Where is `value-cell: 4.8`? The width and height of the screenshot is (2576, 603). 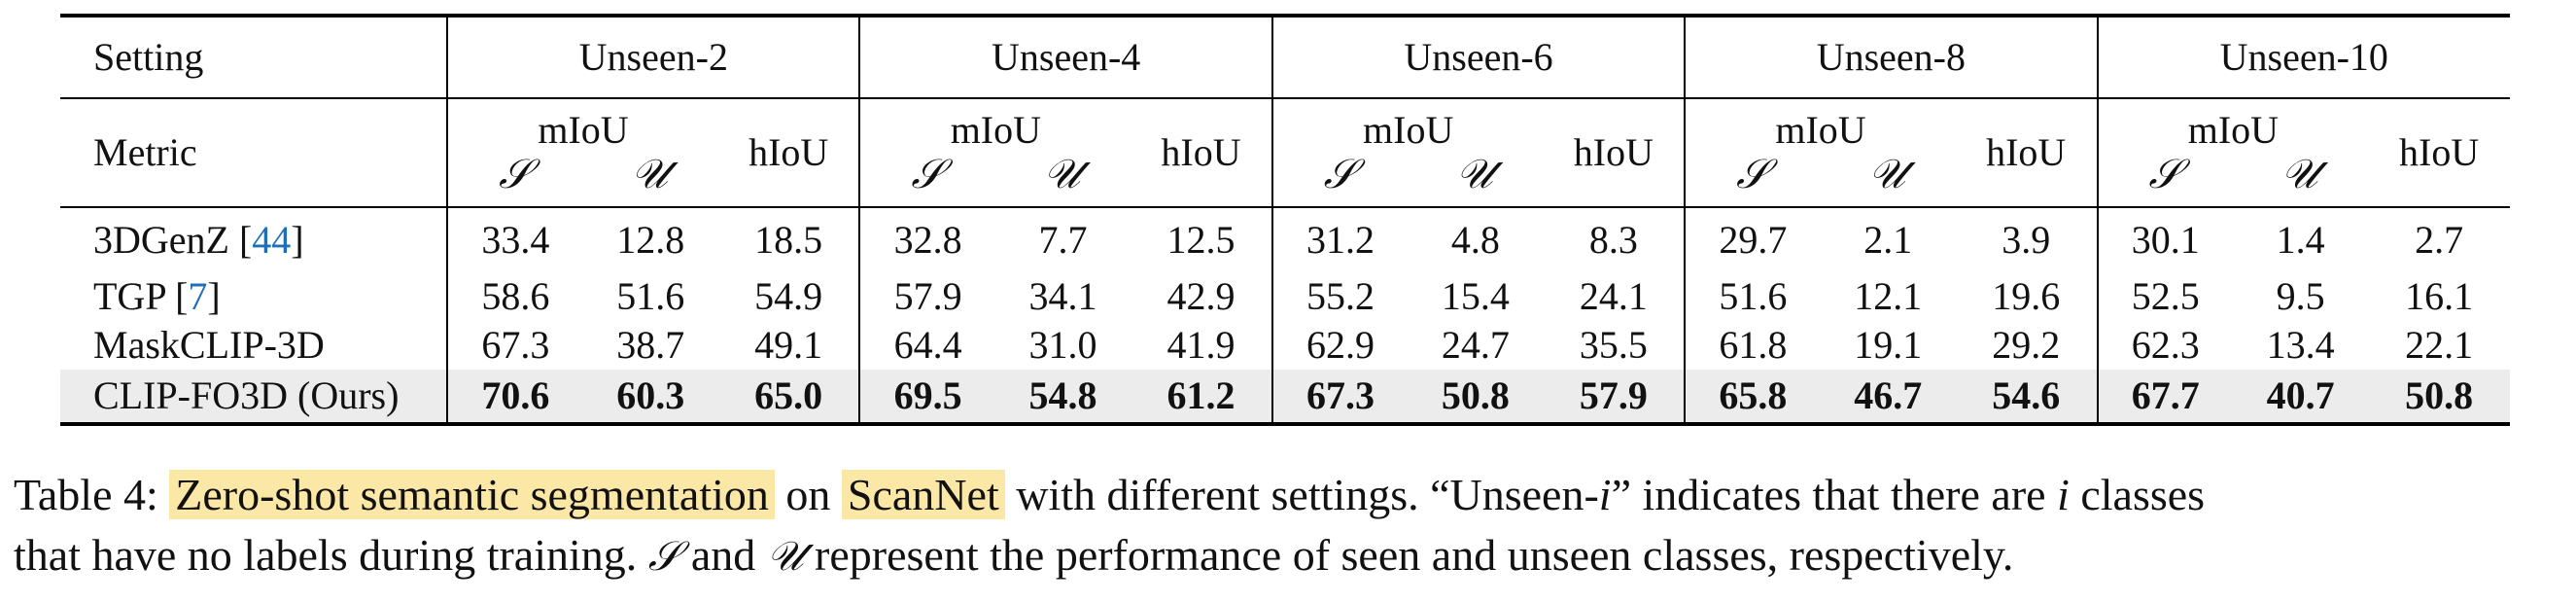 value-cell: 4.8 is located at coordinates (1476, 239).